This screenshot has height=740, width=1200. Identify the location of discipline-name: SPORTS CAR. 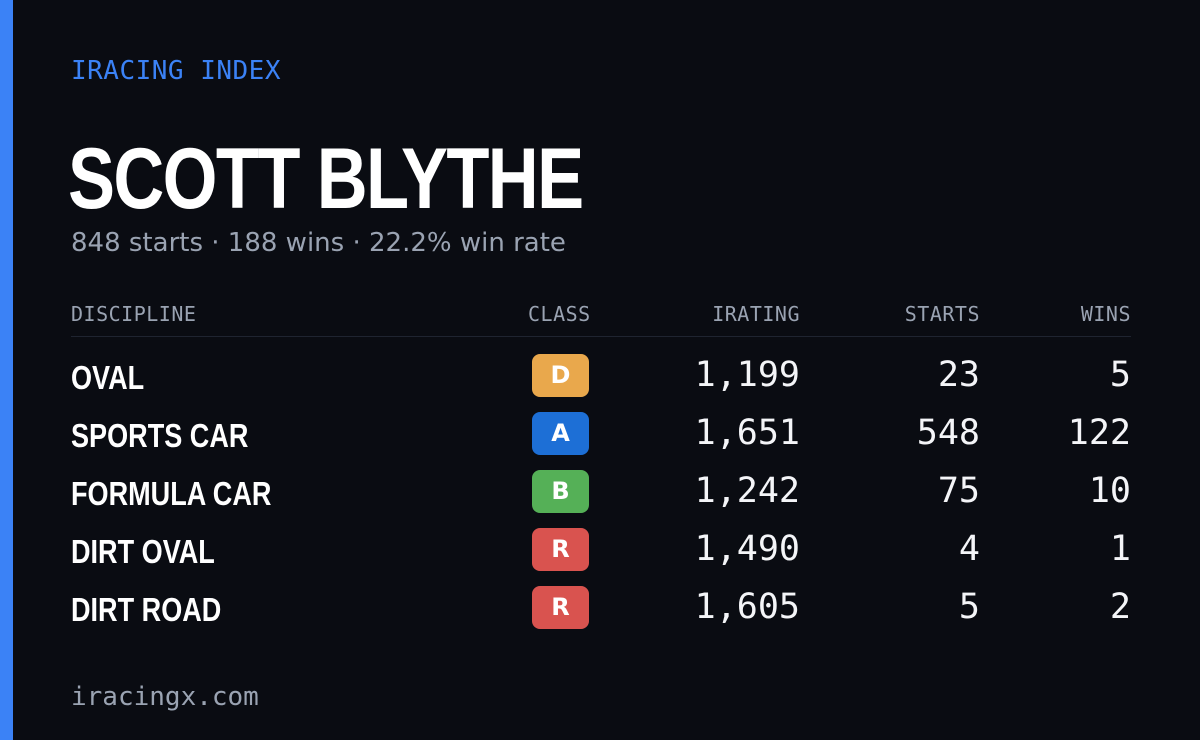
(160, 435).